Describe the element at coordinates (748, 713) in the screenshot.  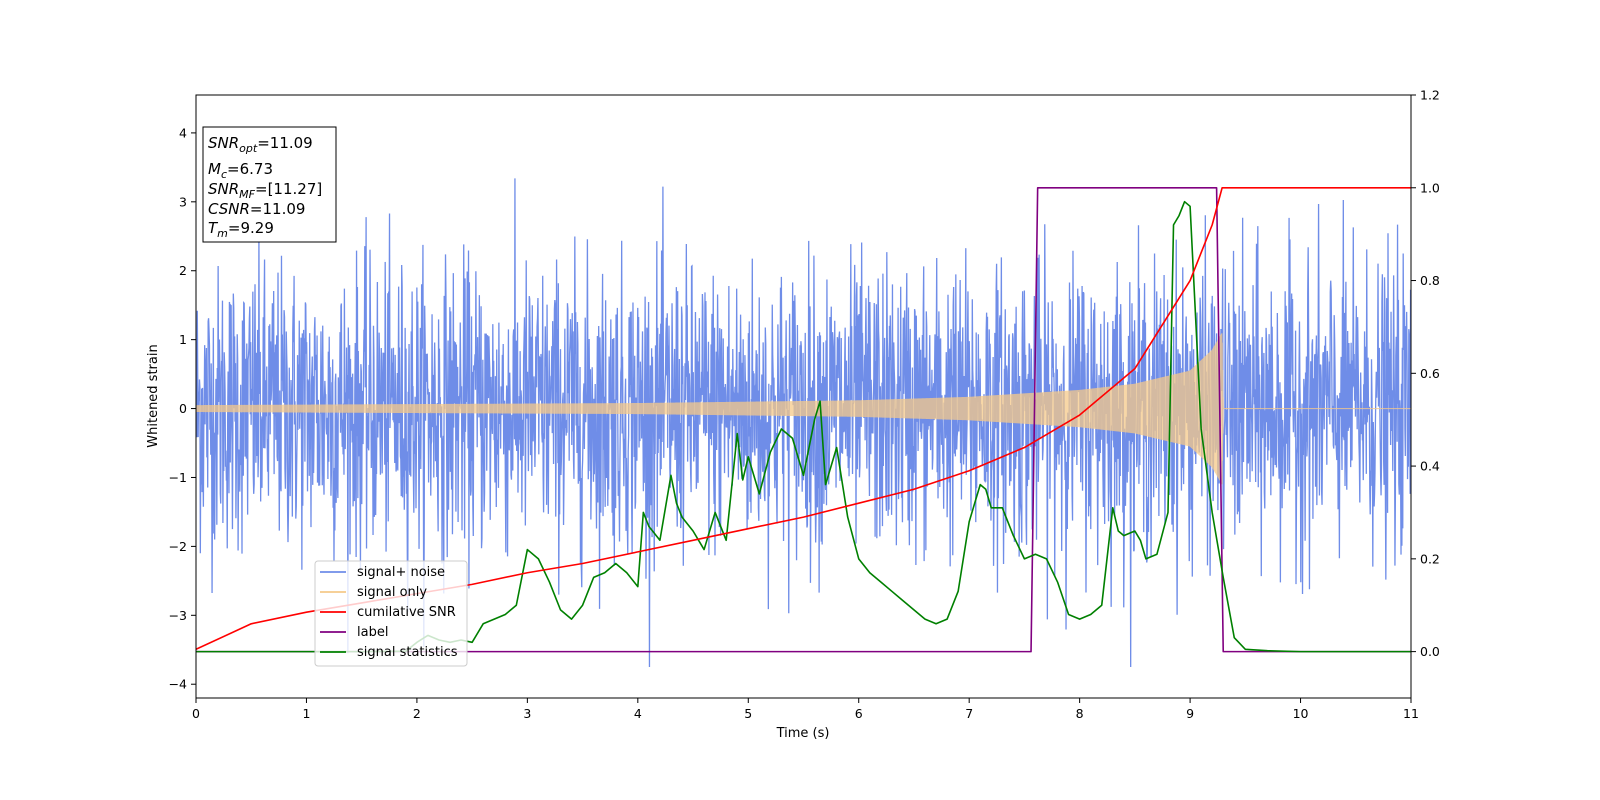
I see `x-tick-label: 5` at that location.